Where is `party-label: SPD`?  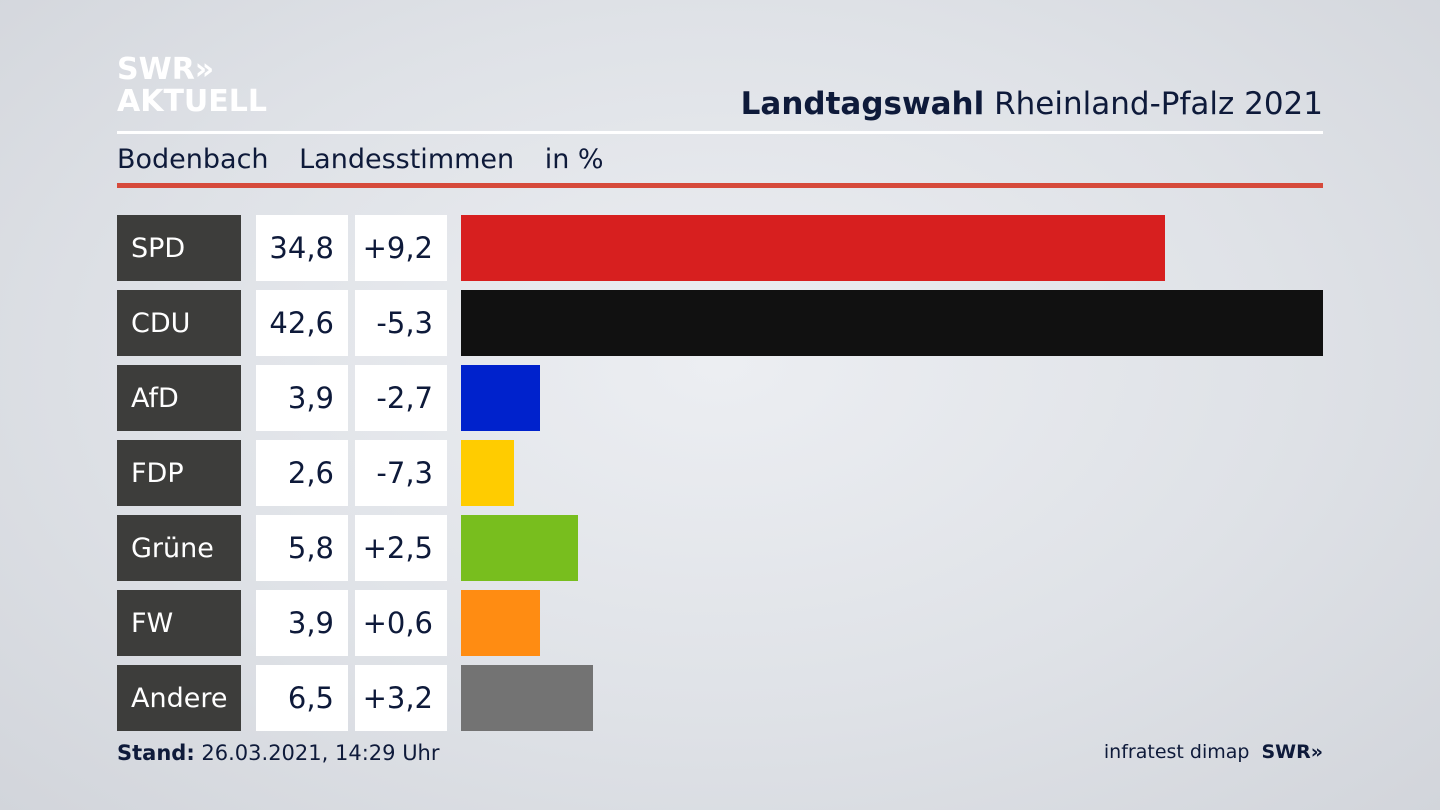 party-label: SPD is located at coordinates (179, 248).